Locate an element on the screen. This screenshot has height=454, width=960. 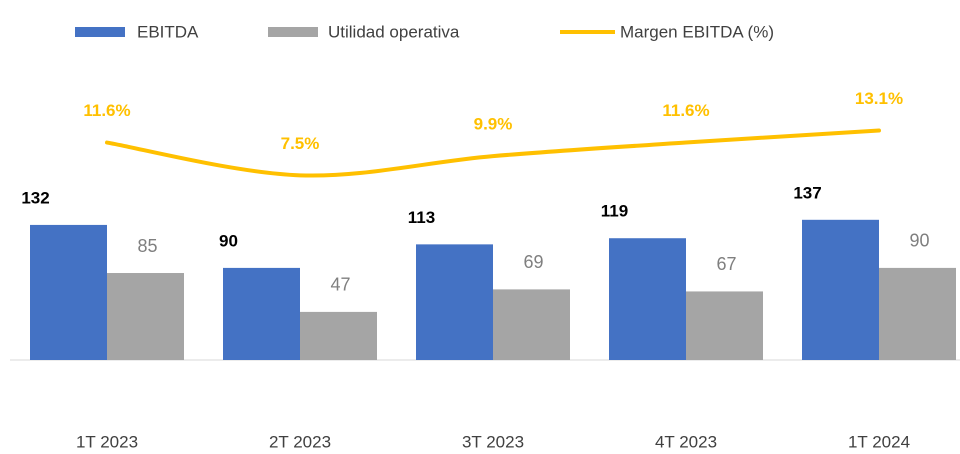
x-tick-label: 4T 2023 is located at coordinates (686, 441).